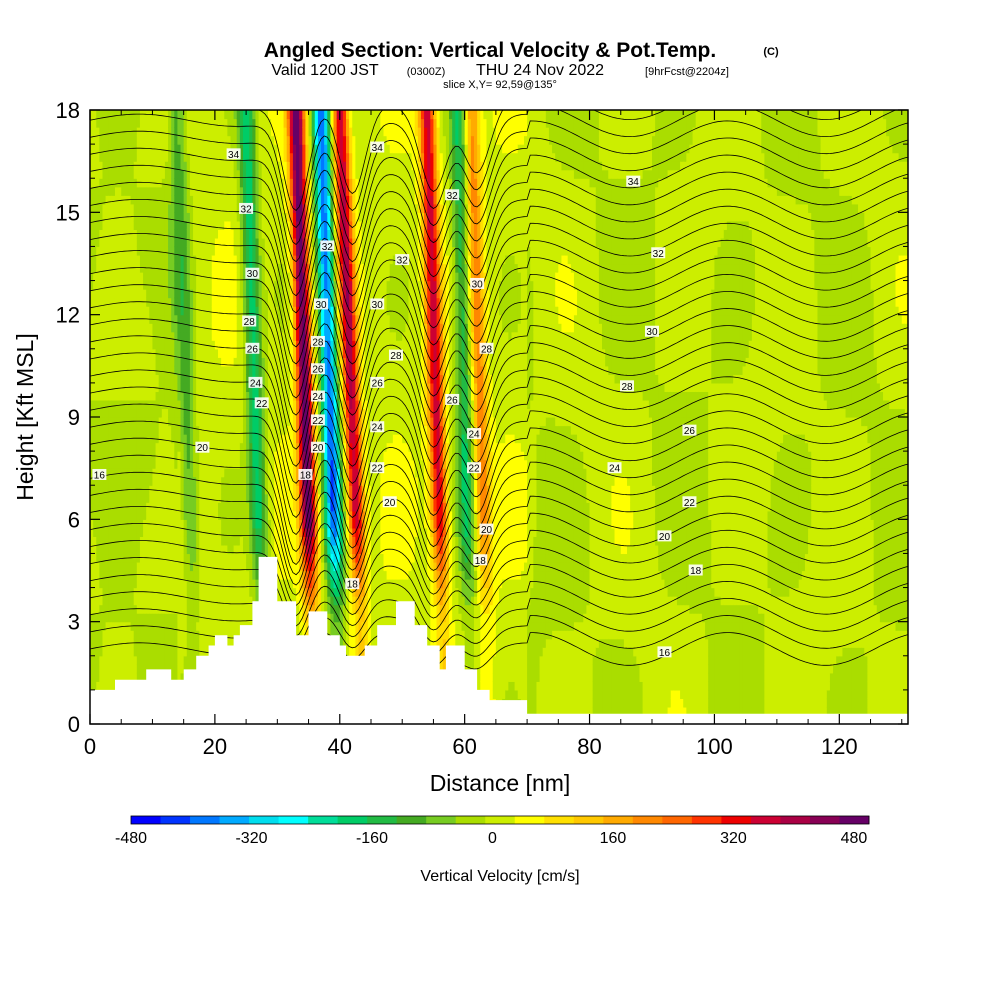 The height and width of the screenshot is (1000, 1000). I want to click on colorbar-tick-label: 160, so click(613, 838).